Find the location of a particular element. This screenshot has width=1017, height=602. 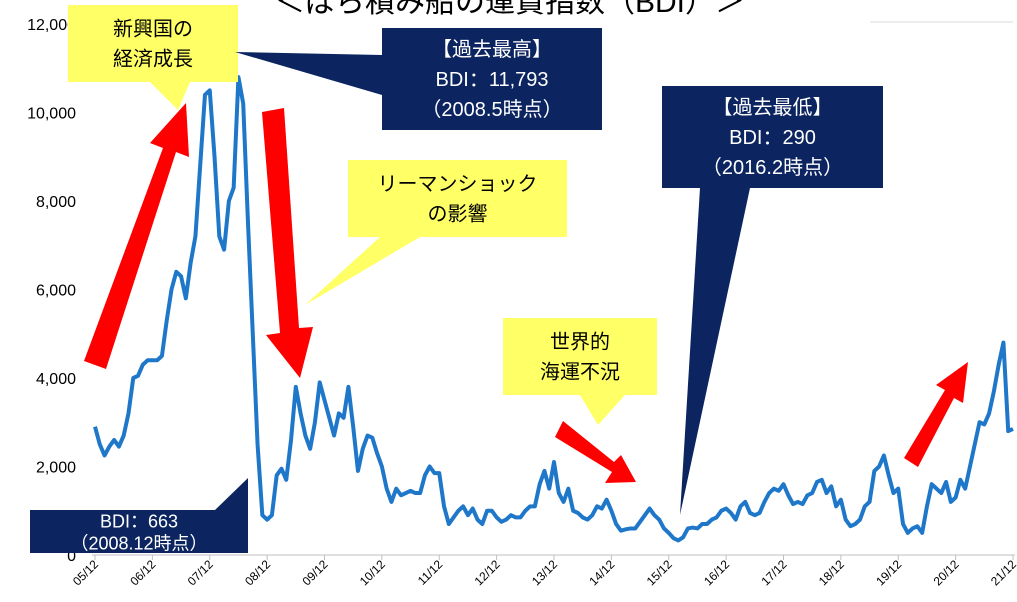

callout-text: 【過去最高】 is located at coordinates (492, 49).